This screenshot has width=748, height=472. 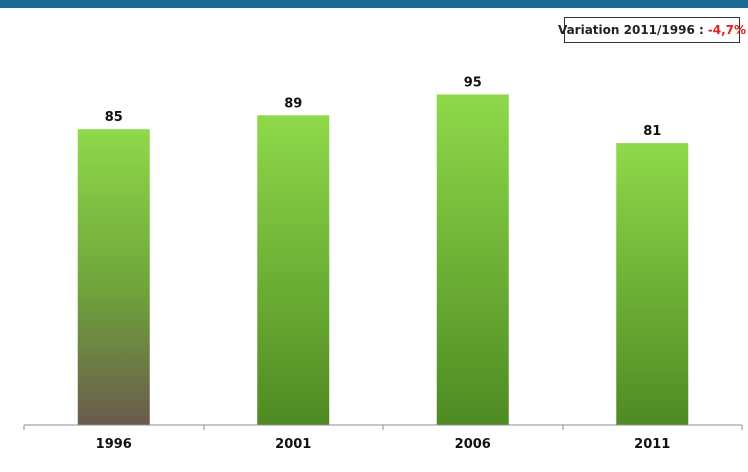 I want to click on x-tick-label-2001: 2001, so click(x=293, y=444).